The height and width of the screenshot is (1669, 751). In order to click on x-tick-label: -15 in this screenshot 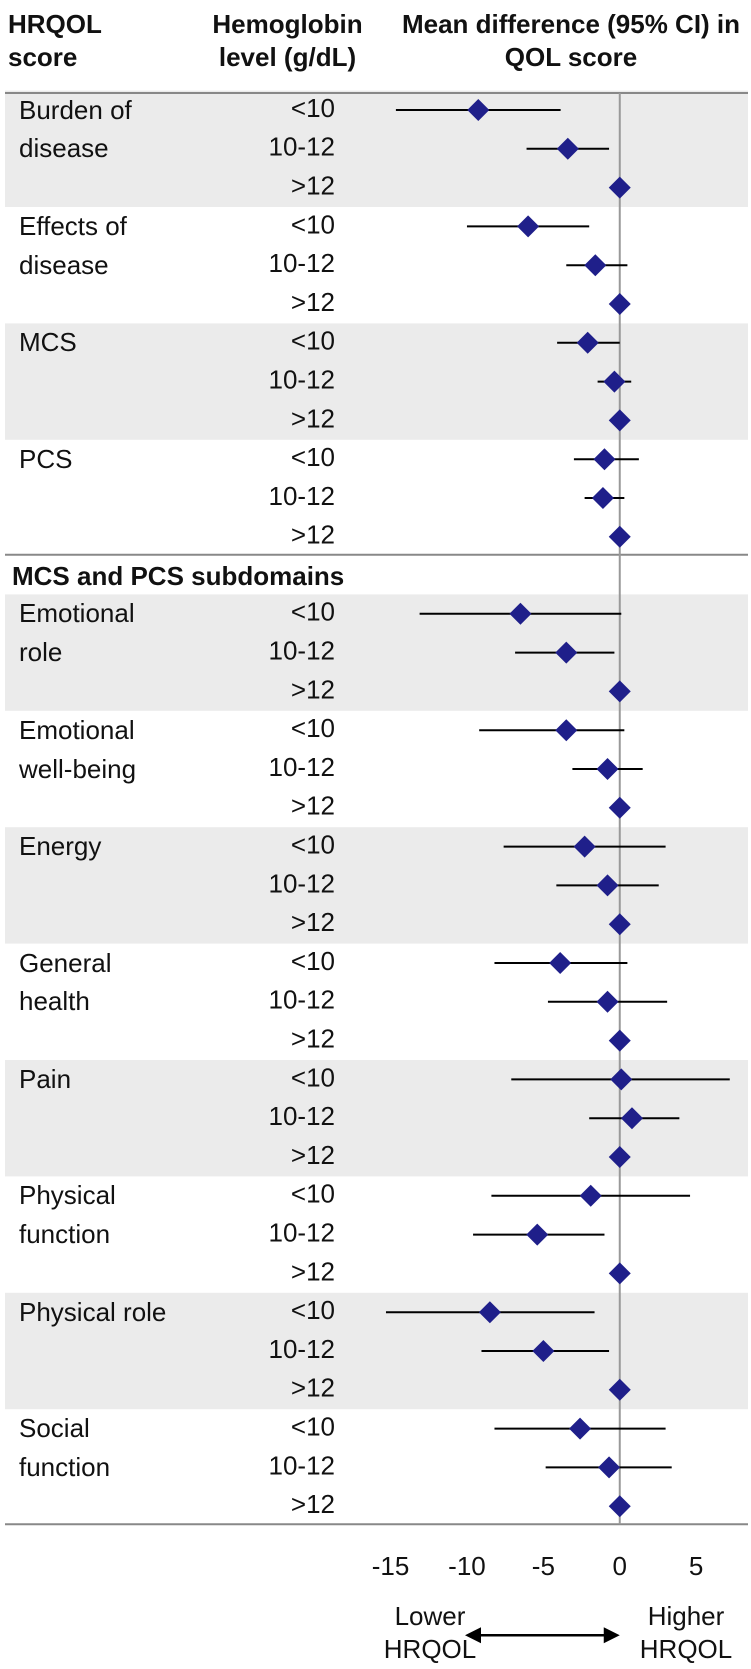, I will do `click(391, 1566)`.